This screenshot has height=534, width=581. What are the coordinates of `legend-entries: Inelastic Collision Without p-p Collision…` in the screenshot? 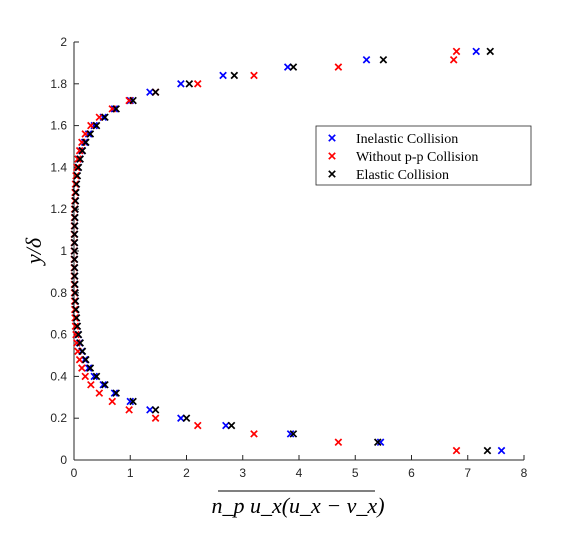 It's located at (403, 157).